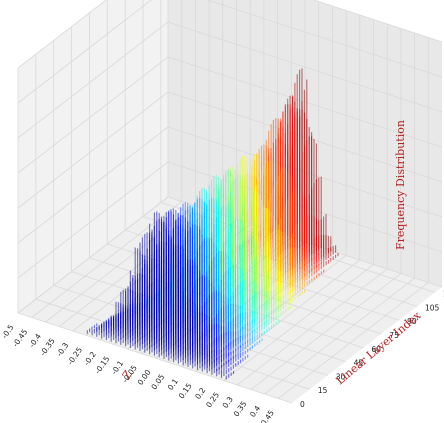 The height and width of the screenshot is (423, 444). Describe the element at coordinates (185, 390) in the screenshot. I see `x-tick-label: 0.15` at that location.